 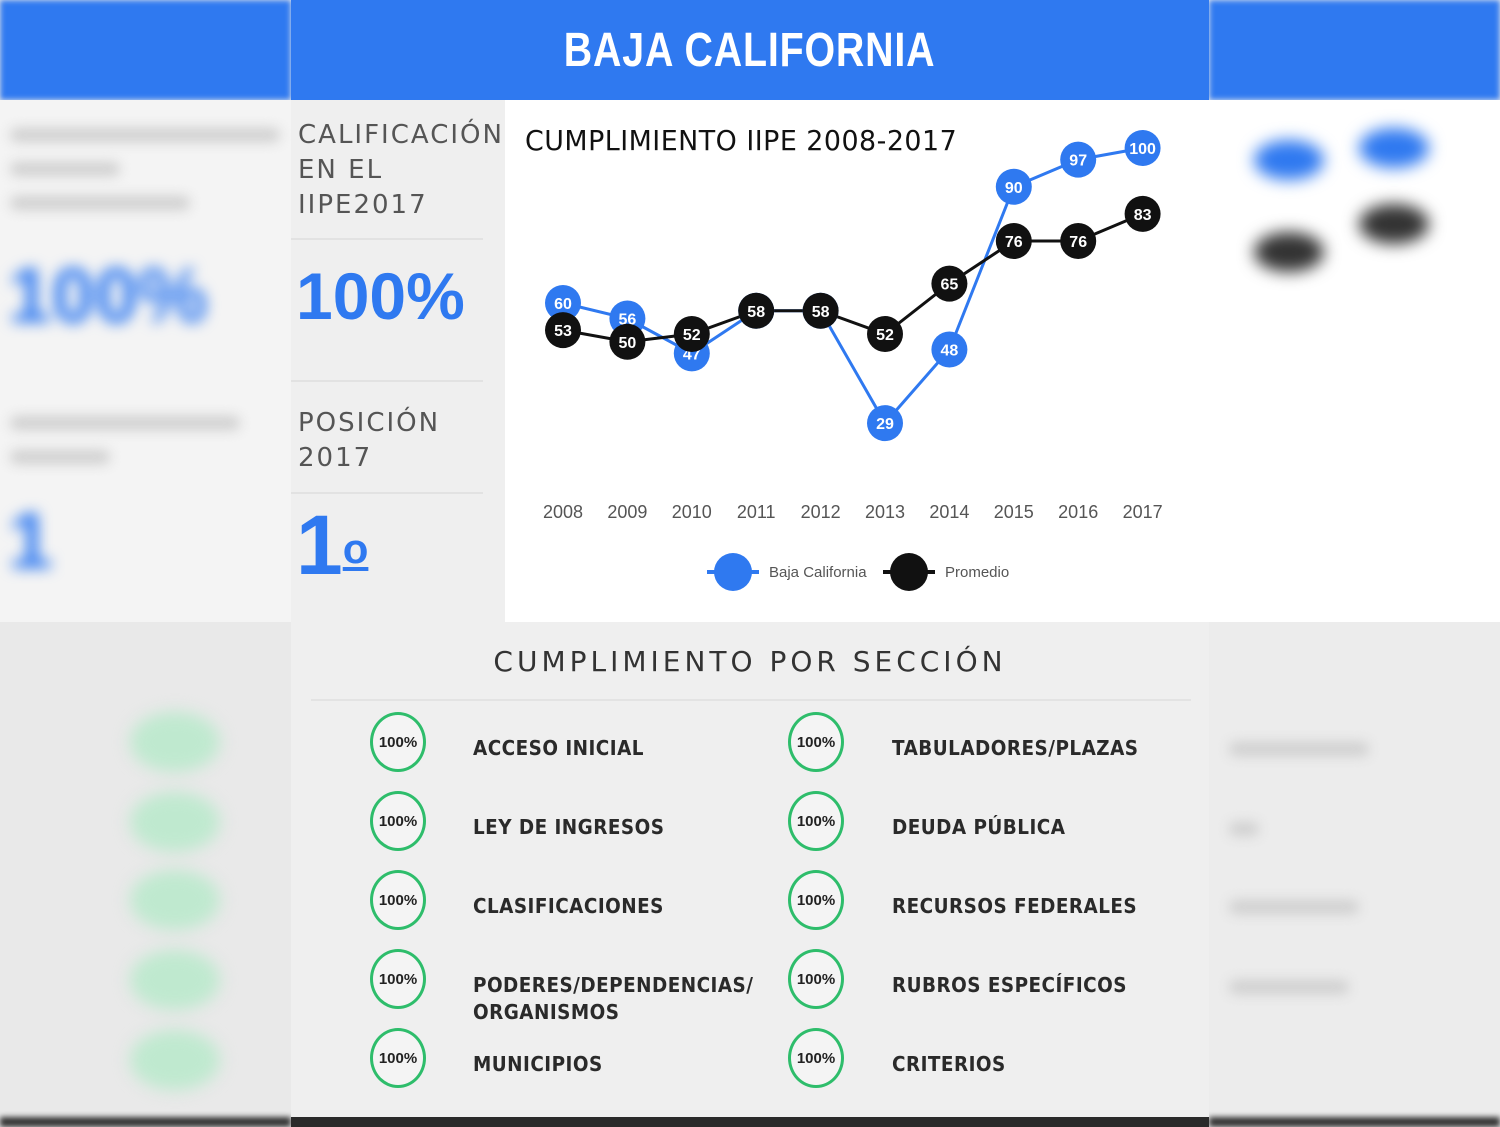 I want to click on data-point: 53, so click(x=563, y=330).